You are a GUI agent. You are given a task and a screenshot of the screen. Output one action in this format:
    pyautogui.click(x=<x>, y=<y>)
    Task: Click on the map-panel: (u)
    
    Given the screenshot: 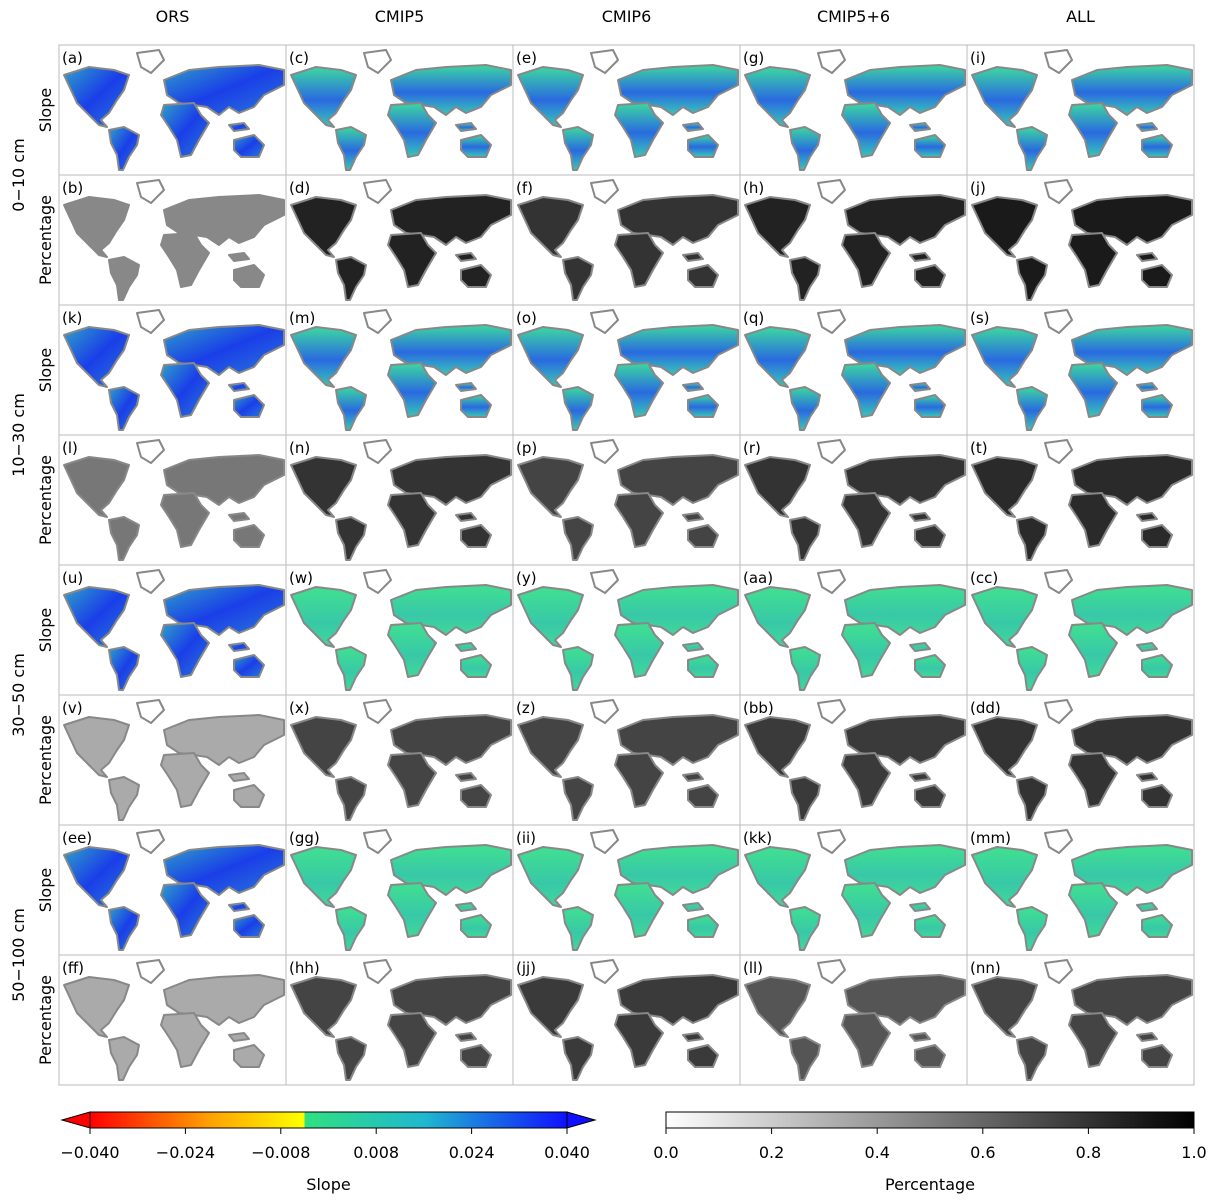 What is the action you would take?
    pyautogui.click(x=172, y=630)
    